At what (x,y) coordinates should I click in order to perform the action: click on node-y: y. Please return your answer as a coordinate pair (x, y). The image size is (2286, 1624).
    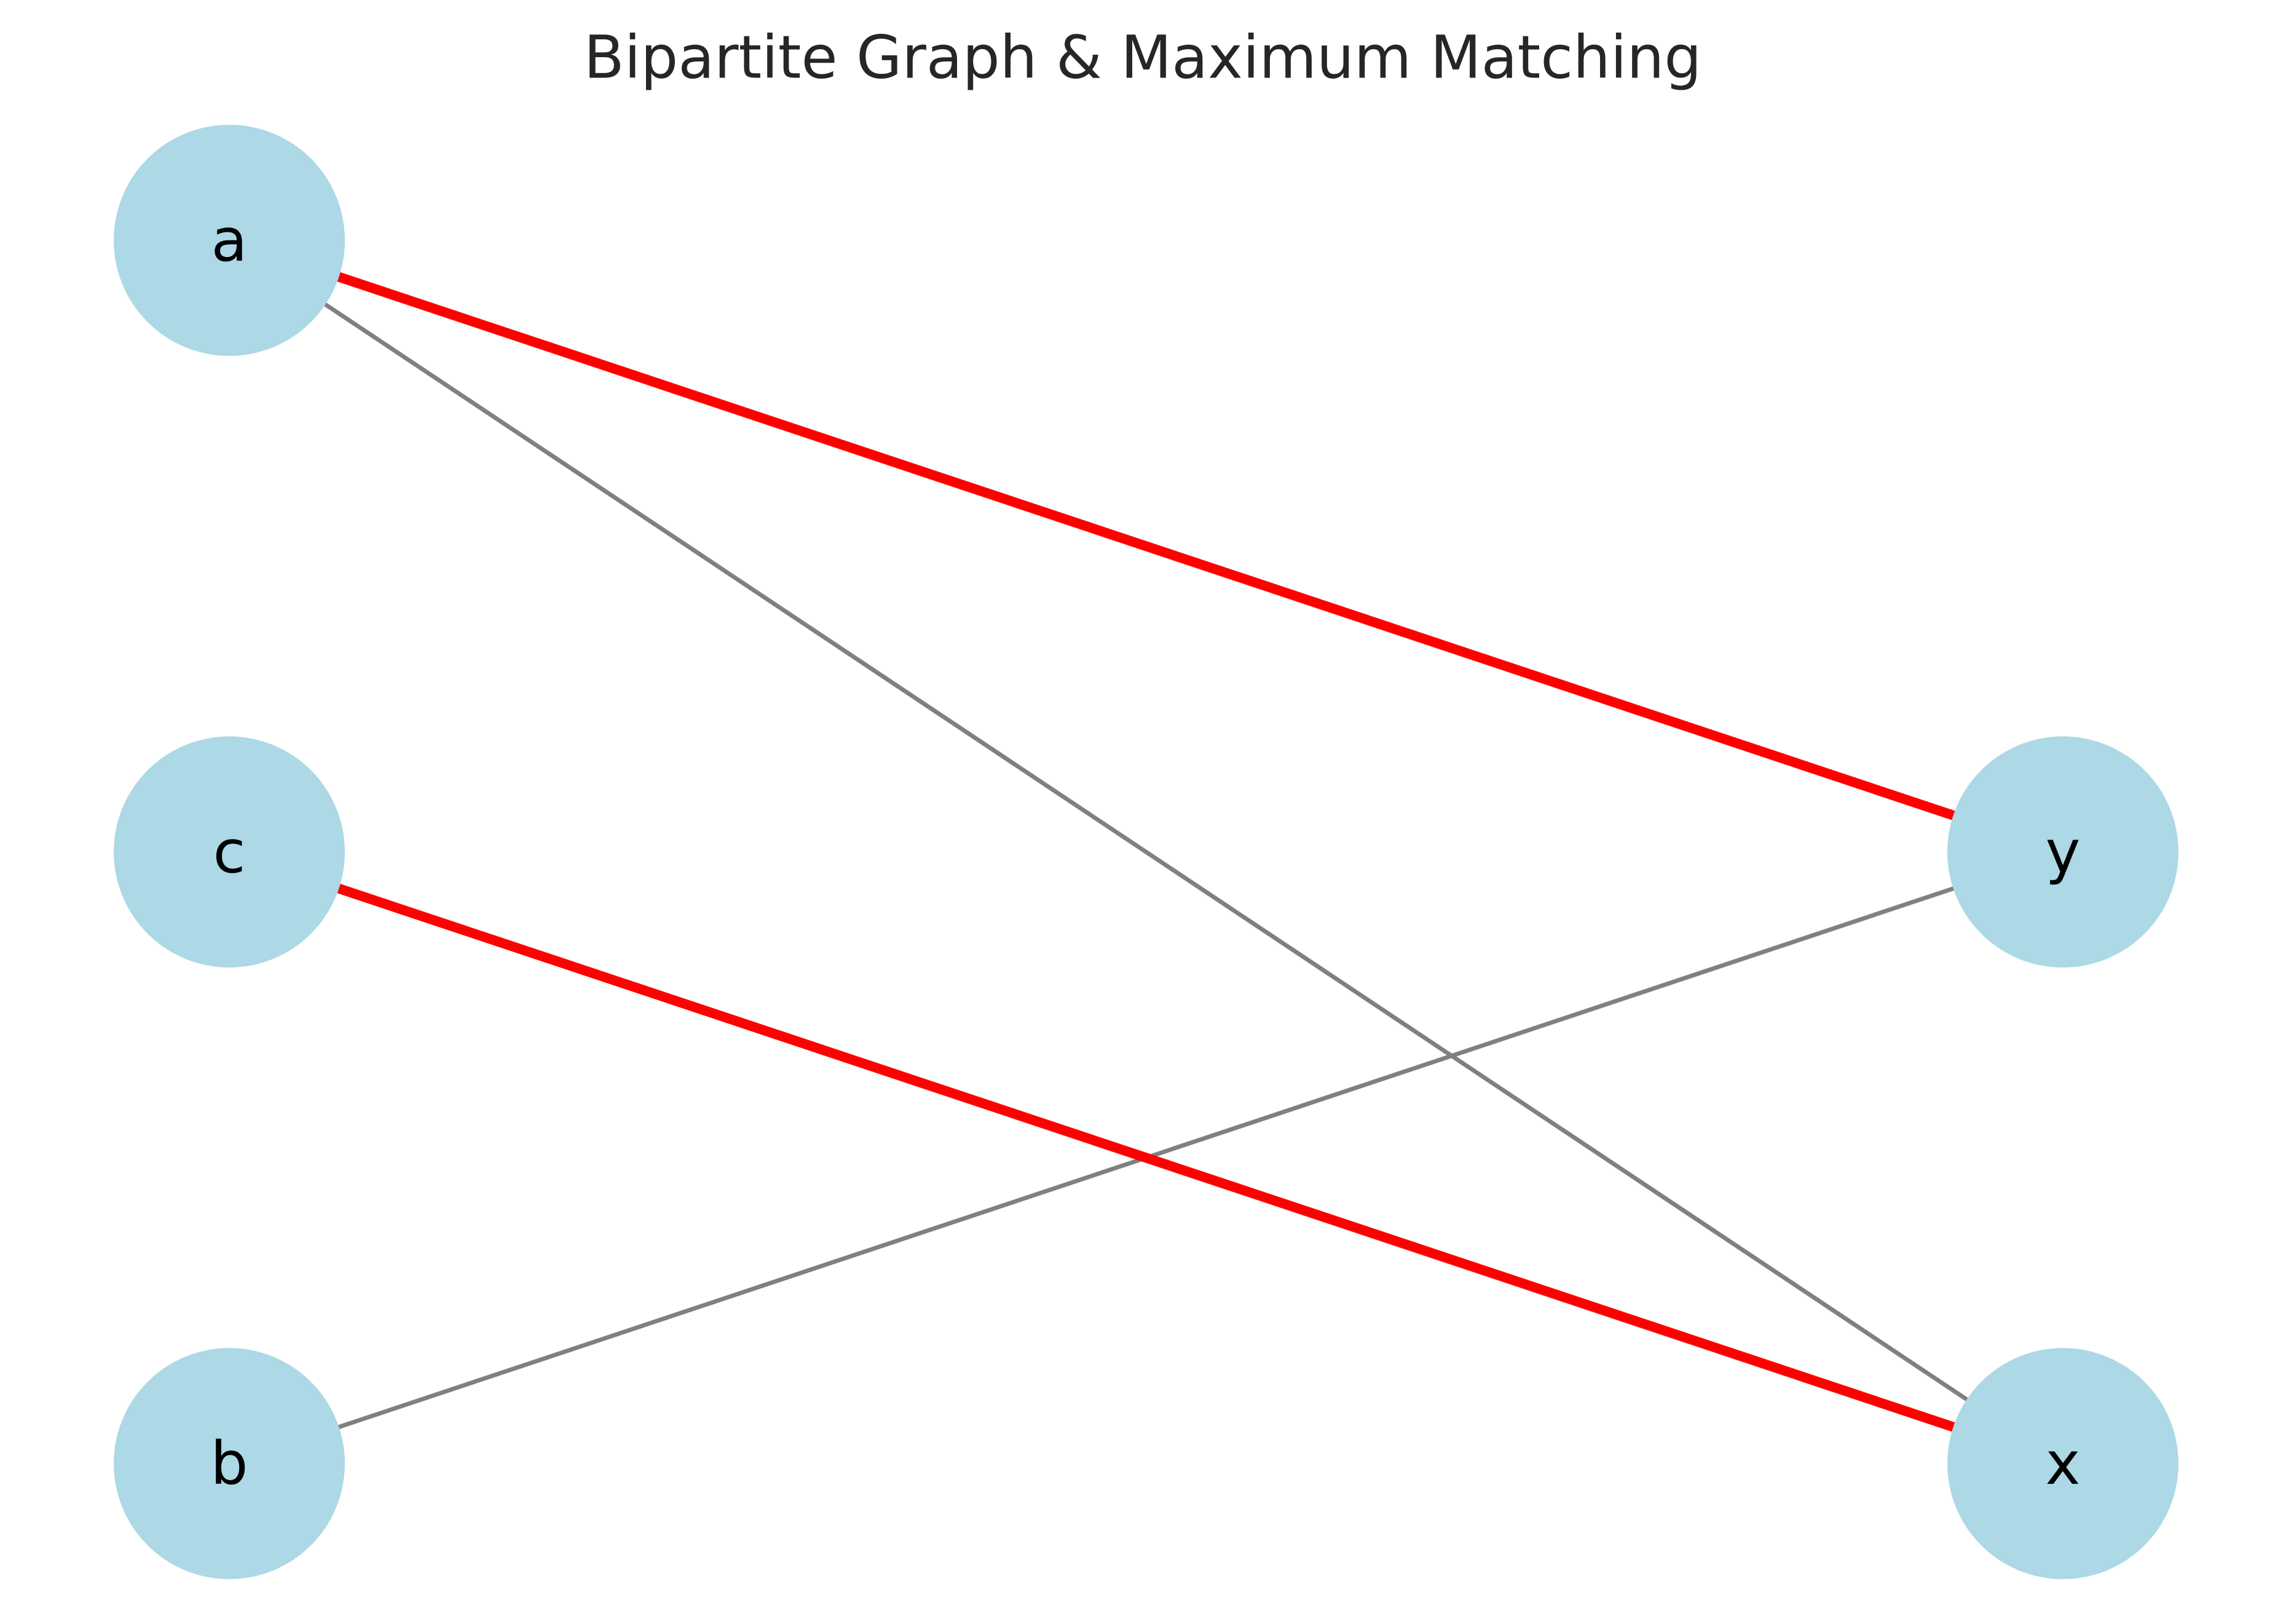
    Looking at the image, I should click on (2062, 852).